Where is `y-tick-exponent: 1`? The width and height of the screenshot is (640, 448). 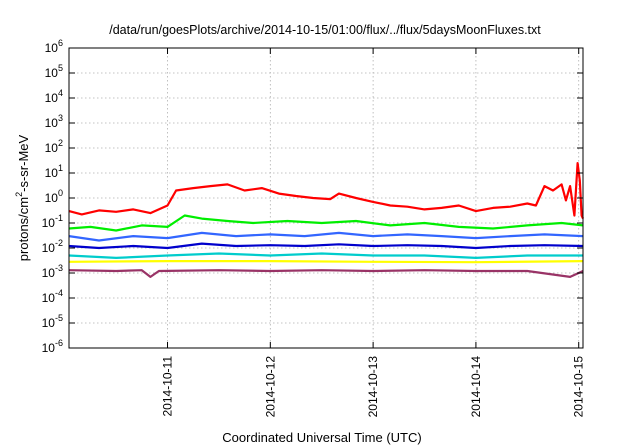
y-tick-exponent: 1 is located at coordinates (60, 168).